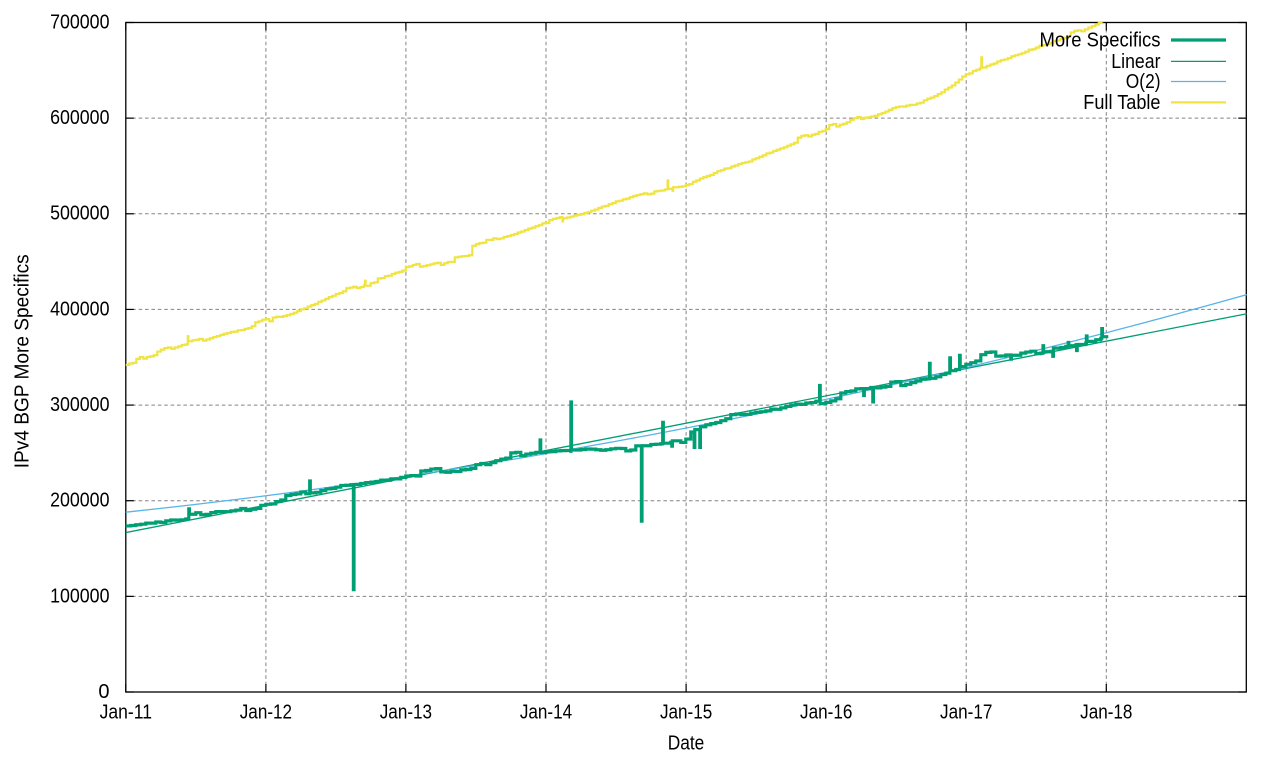 The height and width of the screenshot is (760, 1280). What do you see at coordinates (126, 713) in the screenshot?
I see `svg-text: Jan-11` at bounding box center [126, 713].